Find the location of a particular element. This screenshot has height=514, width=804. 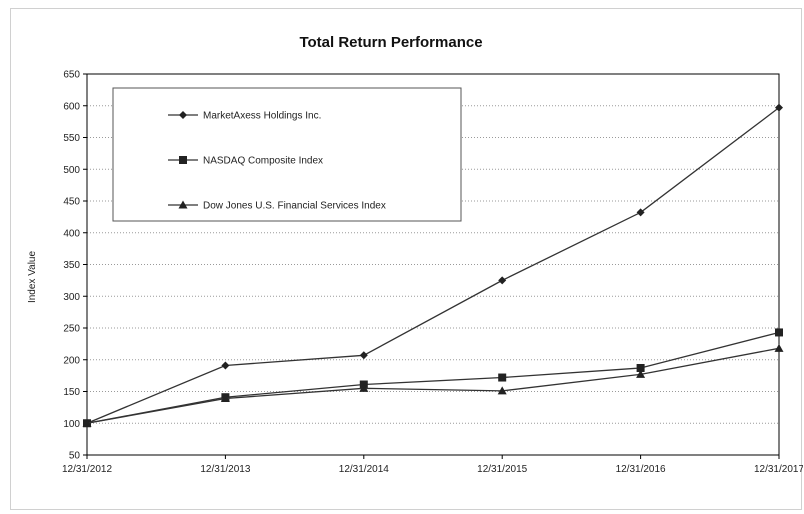

y-tick-label: 400 is located at coordinates (71, 233).